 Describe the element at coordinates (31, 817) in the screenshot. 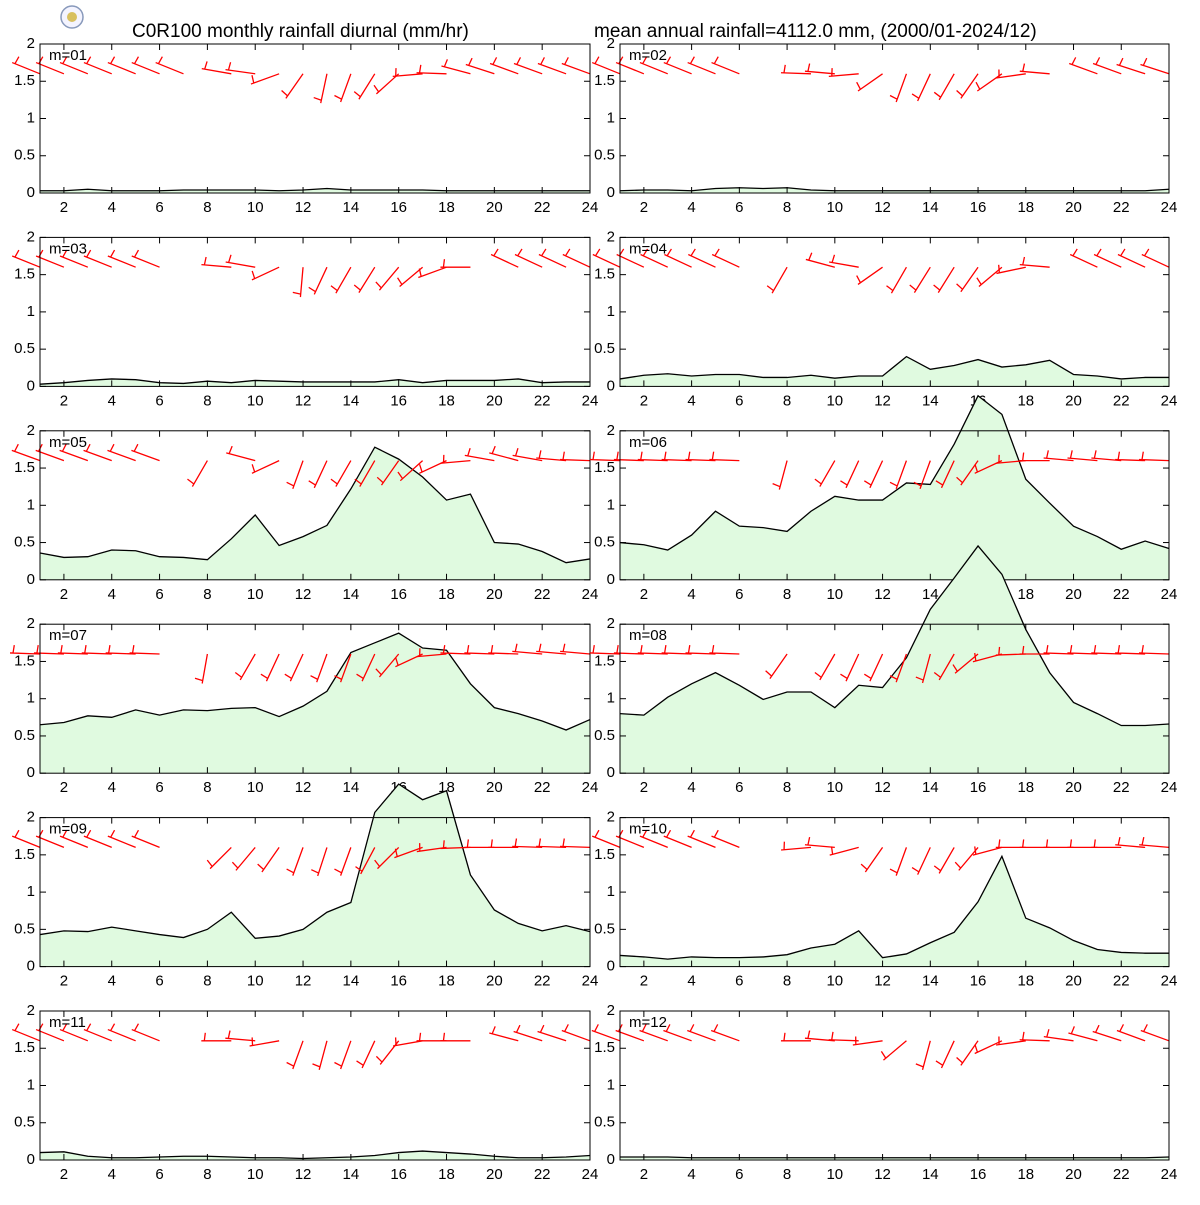

I see `y-tick-label: 2` at that location.